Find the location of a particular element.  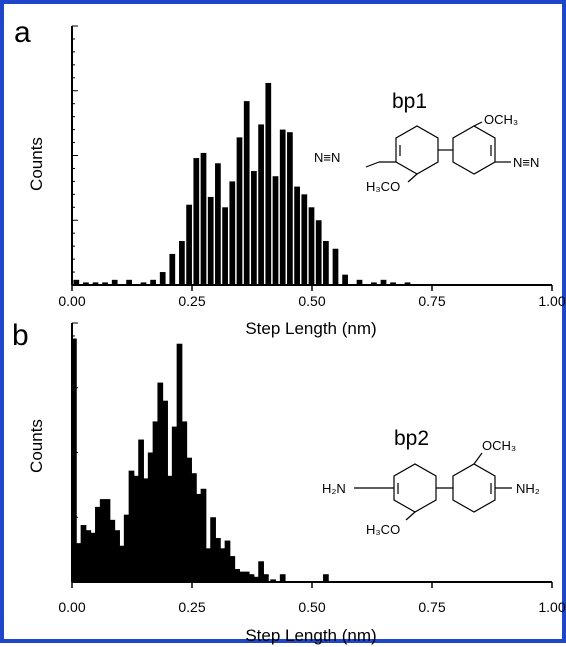

bp1-structure: N≡N N≡N OCH₃ H₃CO is located at coordinates (426, 153).